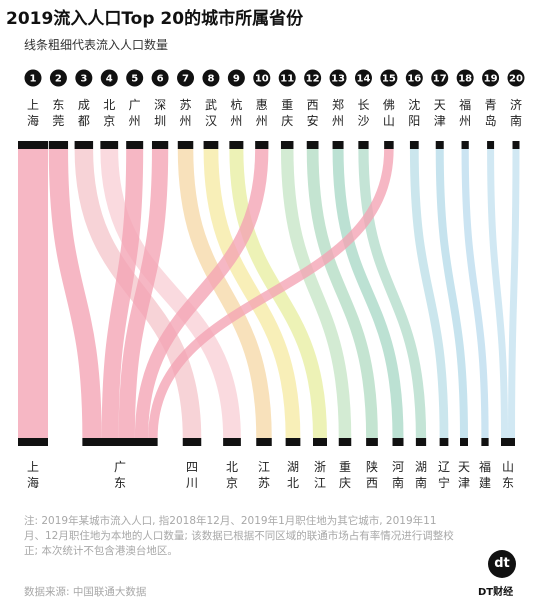  I want to click on flow-苏州, so click(224, 293).